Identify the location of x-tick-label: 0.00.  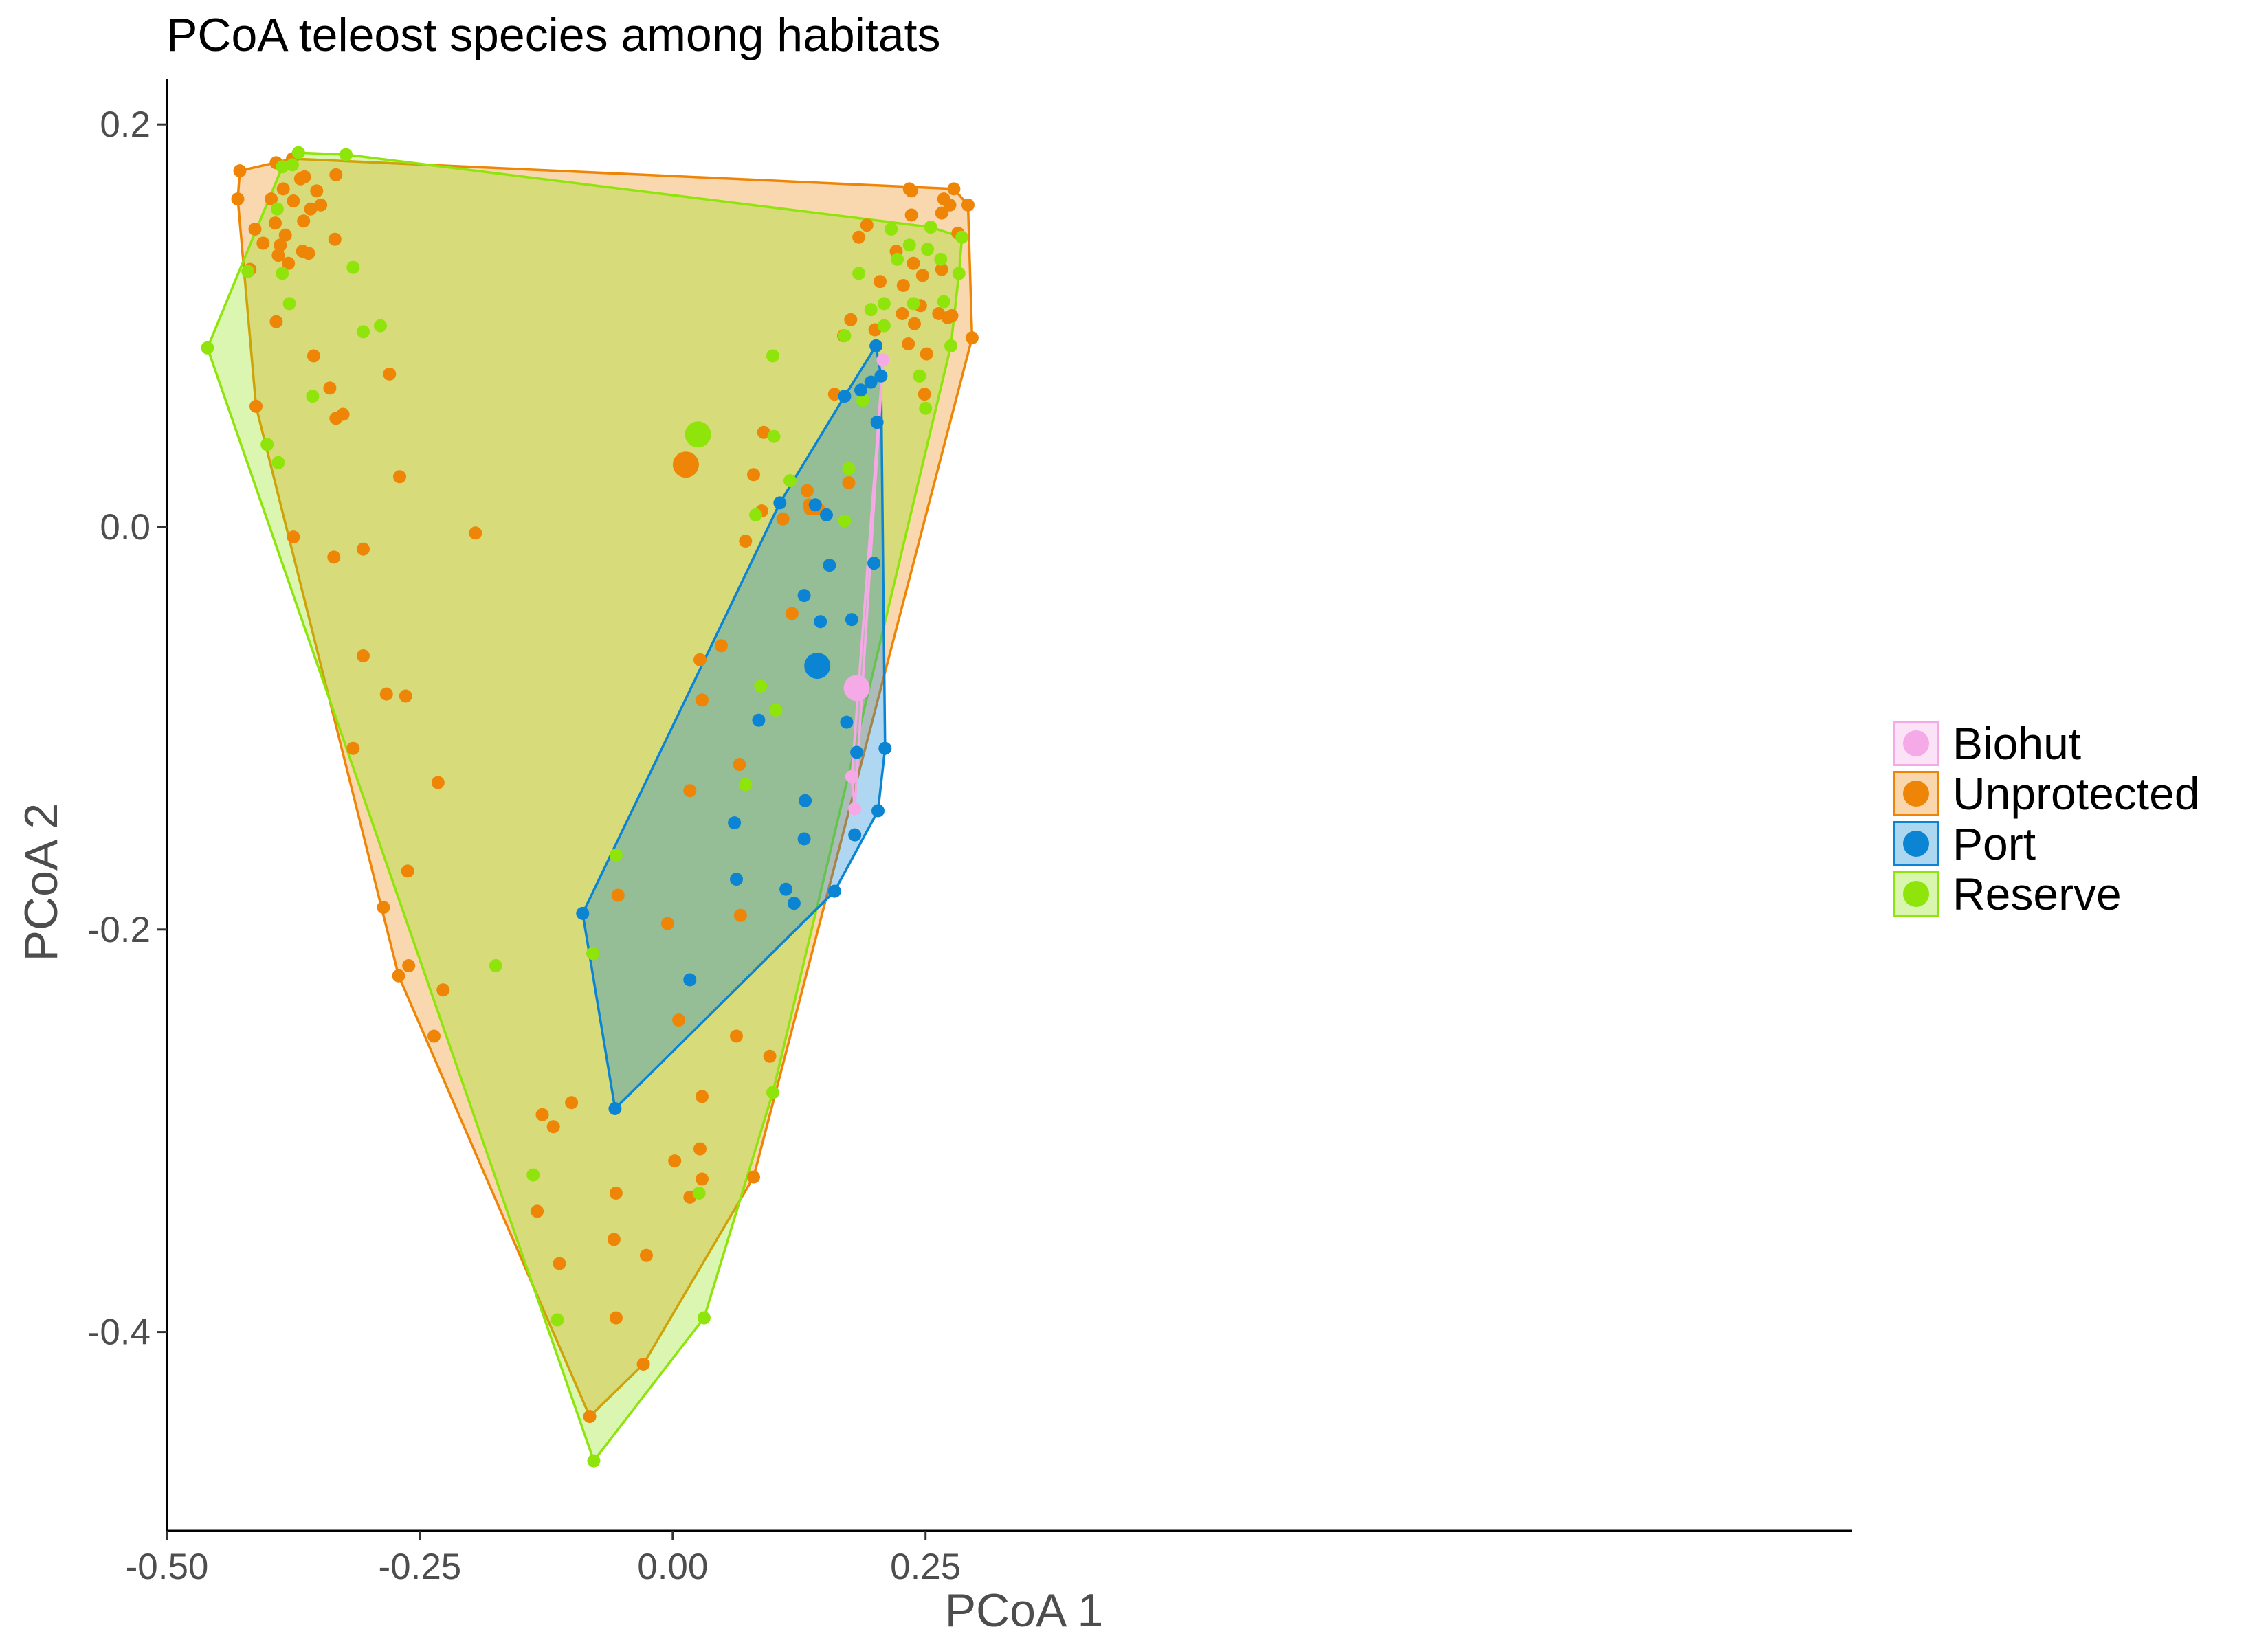
(672, 1567).